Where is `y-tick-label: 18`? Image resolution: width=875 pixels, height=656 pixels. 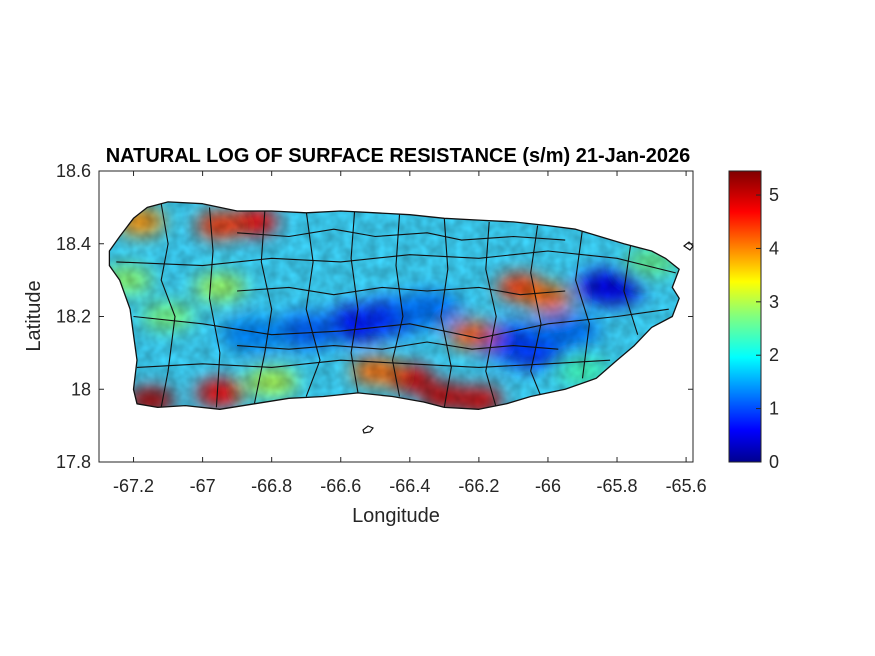
y-tick-label: 18 is located at coordinates (81, 389).